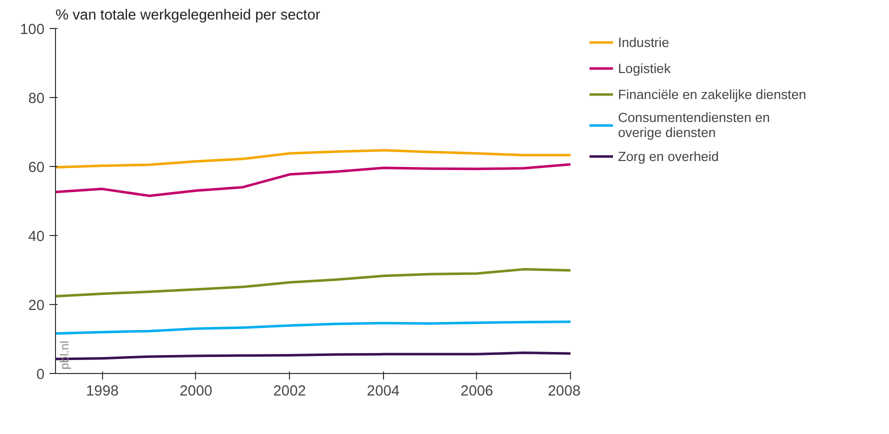 This screenshot has width=889, height=434. Describe the element at coordinates (196, 392) in the screenshot. I see `x-tick-label: 2000` at that location.